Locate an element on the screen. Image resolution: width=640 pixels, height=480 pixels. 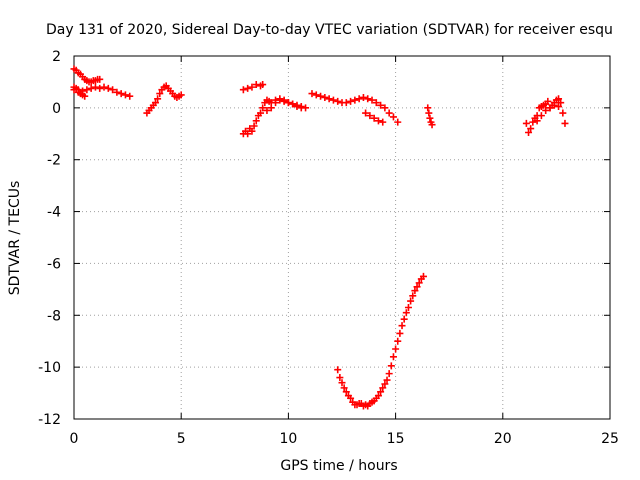
y-tick-label: 0 is located at coordinates (56, 109).